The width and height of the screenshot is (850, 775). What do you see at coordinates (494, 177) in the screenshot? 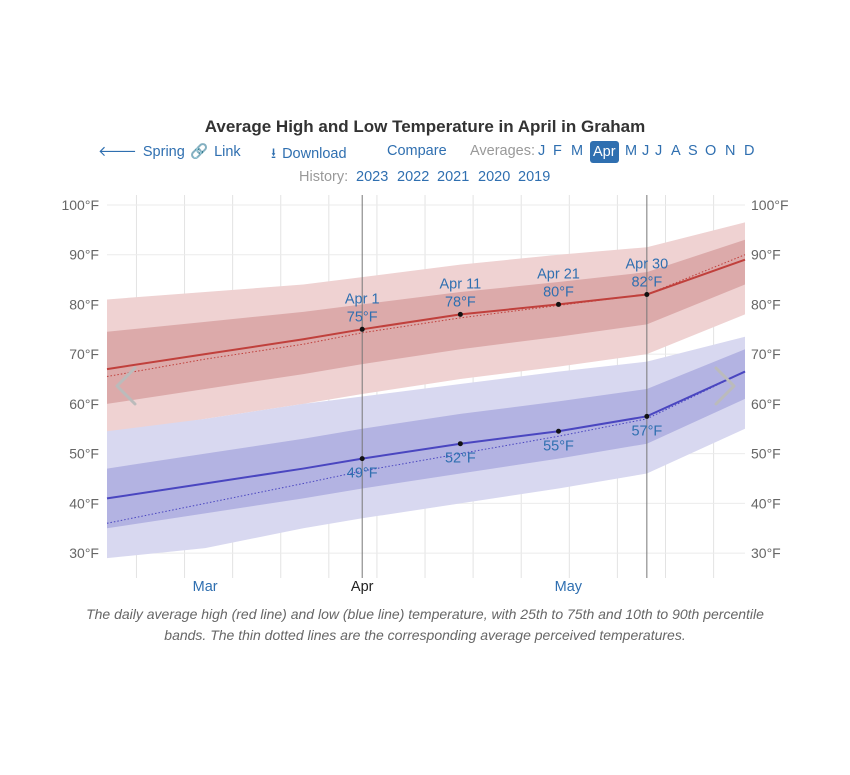
I see `year-2020: 2020` at bounding box center [494, 177].